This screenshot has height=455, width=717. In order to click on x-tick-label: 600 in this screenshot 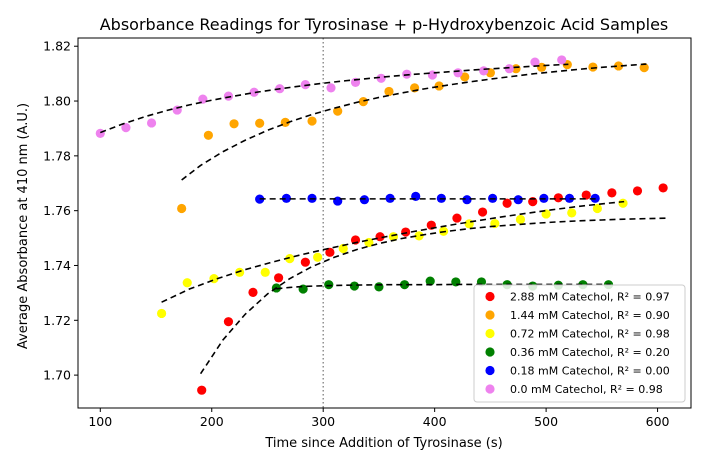, I will do `click(658, 421)`.